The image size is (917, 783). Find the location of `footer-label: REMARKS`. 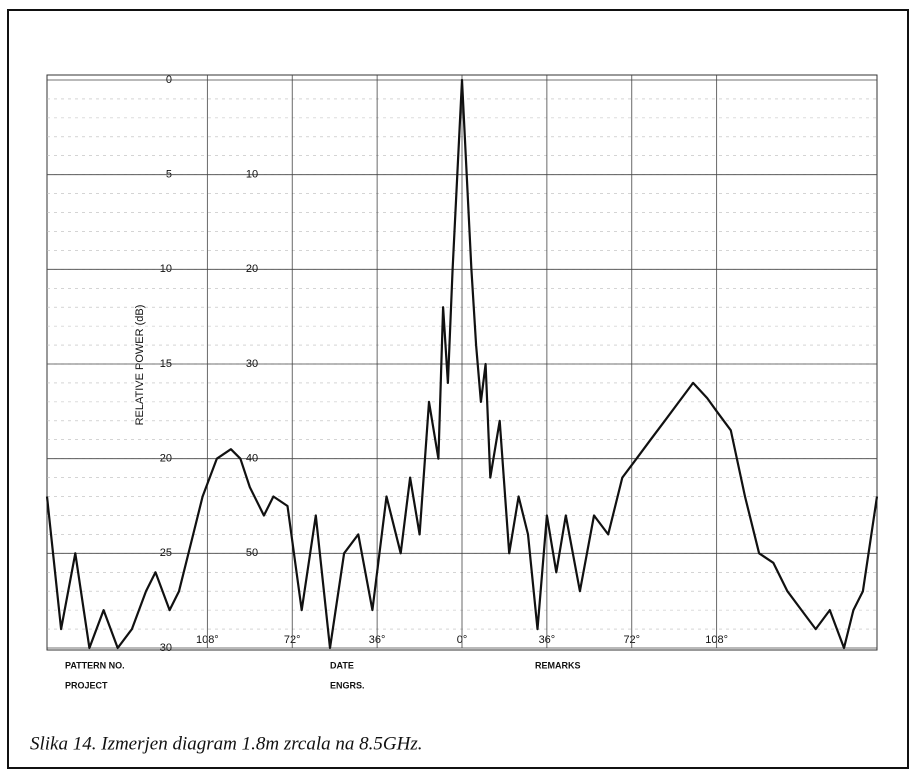

footer-label: REMARKS is located at coordinates (558, 665).